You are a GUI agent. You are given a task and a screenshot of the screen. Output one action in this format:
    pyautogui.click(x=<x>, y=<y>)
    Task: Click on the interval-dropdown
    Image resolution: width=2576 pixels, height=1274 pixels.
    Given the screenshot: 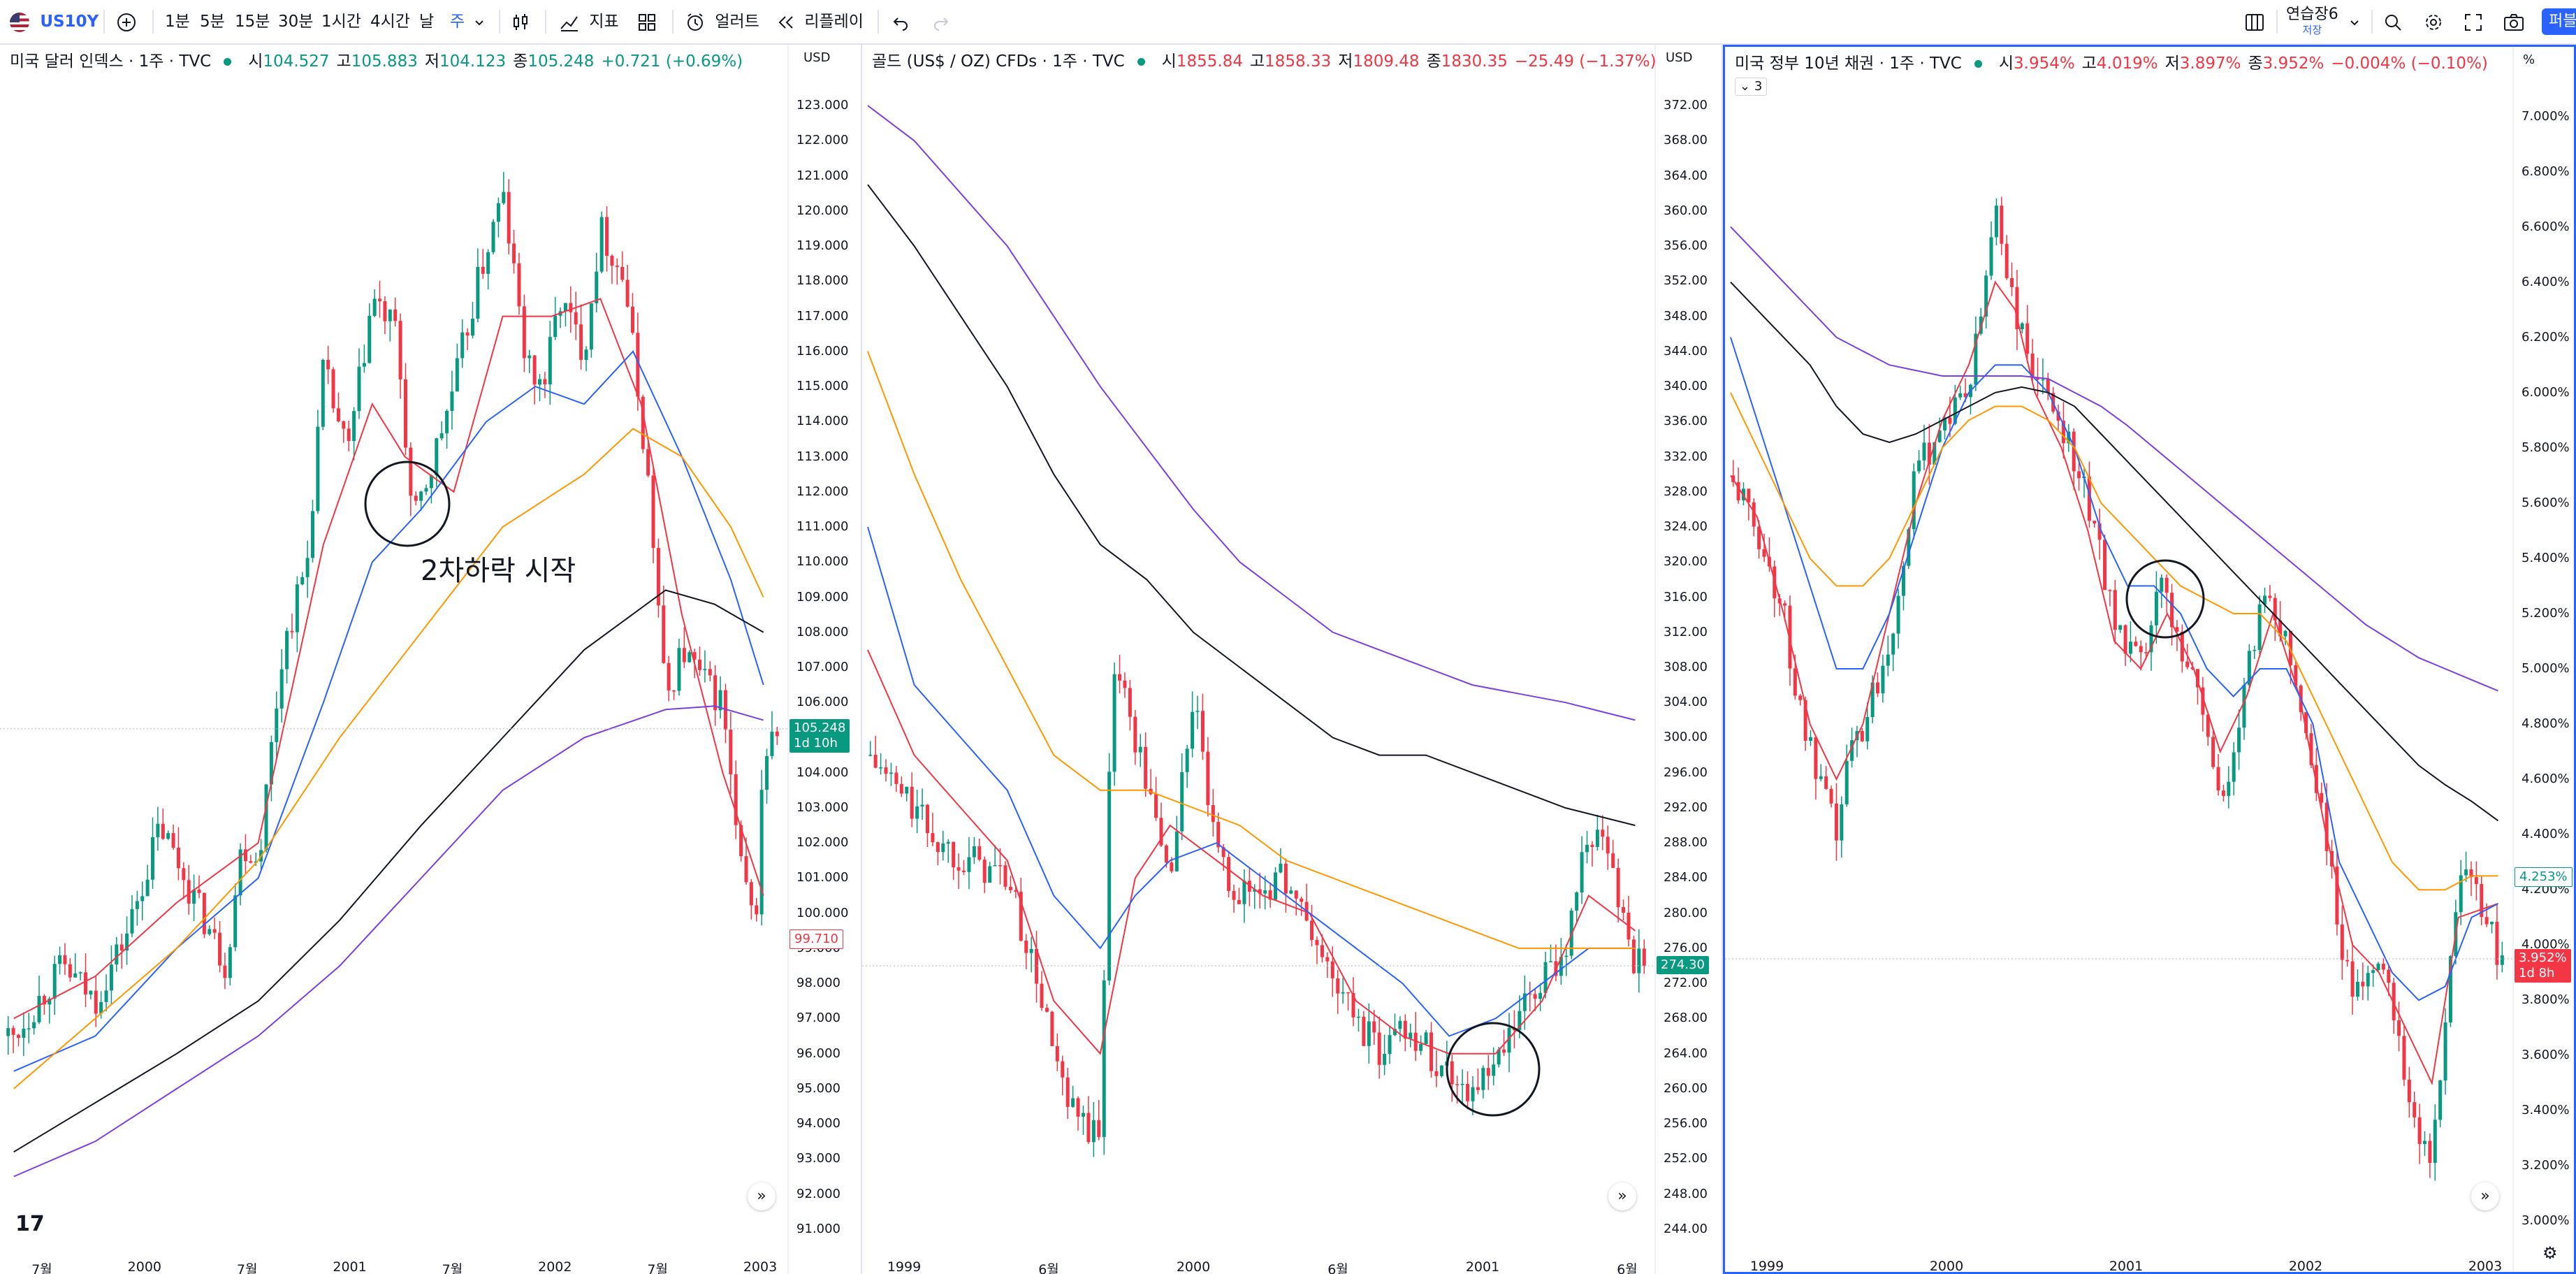 What is the action you would take?
    pyautogui.click(x=480, y=21)
    